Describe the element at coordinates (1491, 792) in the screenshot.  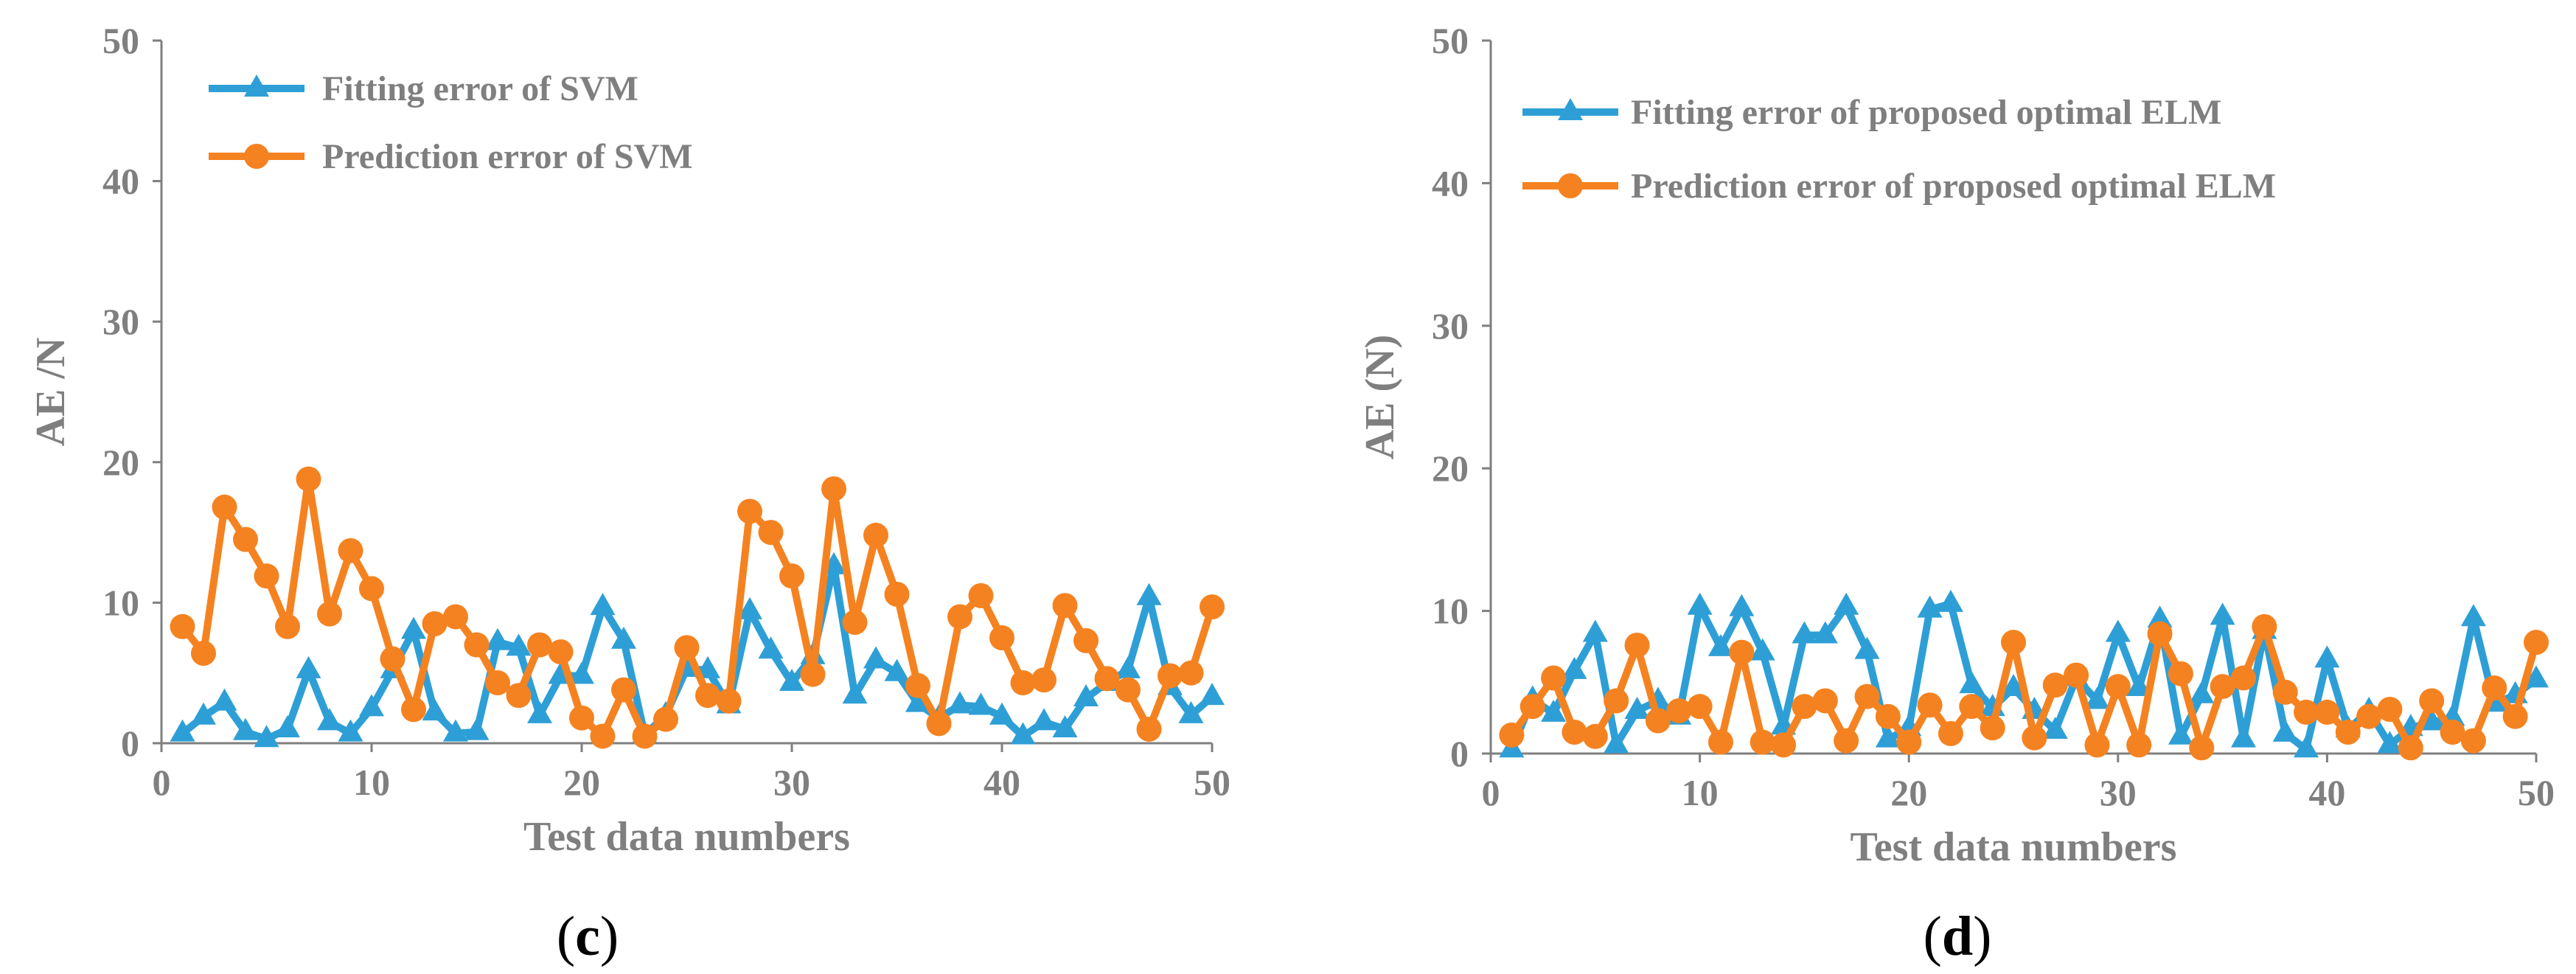
I see `x-tick-label-d: 0` at that location.